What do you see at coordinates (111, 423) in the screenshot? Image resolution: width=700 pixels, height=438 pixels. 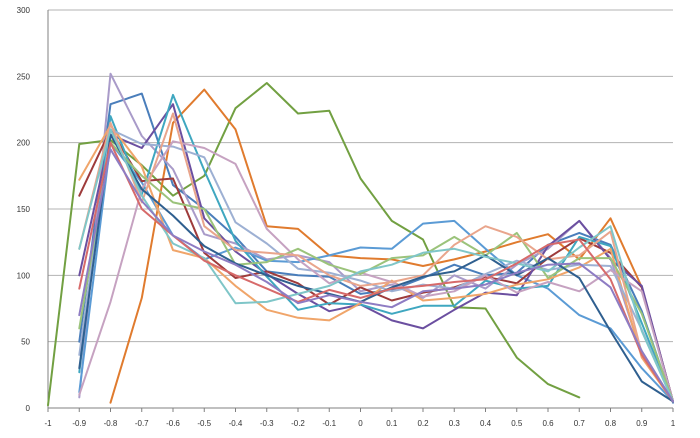 I see `x-tick-label: -0.8` at bounding box center [111, 423].